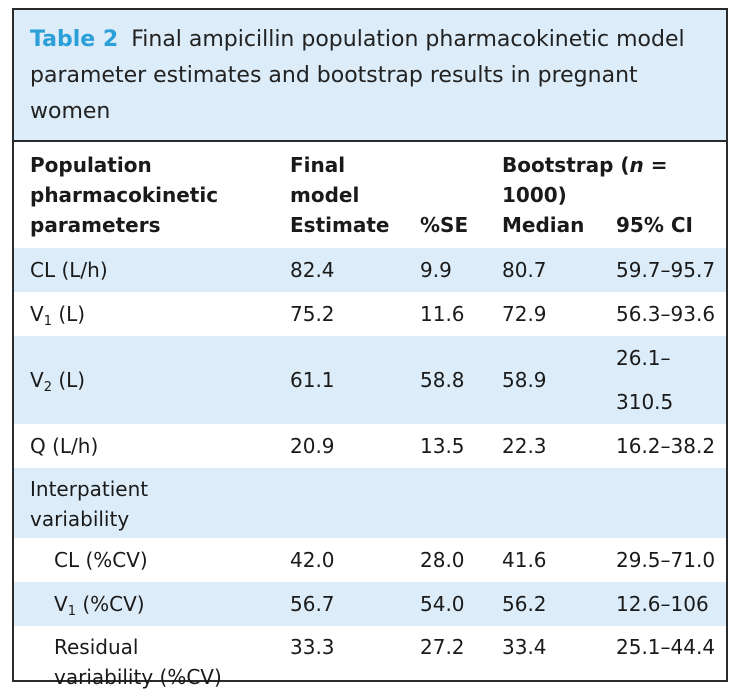 The image size is (738, 696). I want to click on row-estimate: 75.2, so click(312, 314).